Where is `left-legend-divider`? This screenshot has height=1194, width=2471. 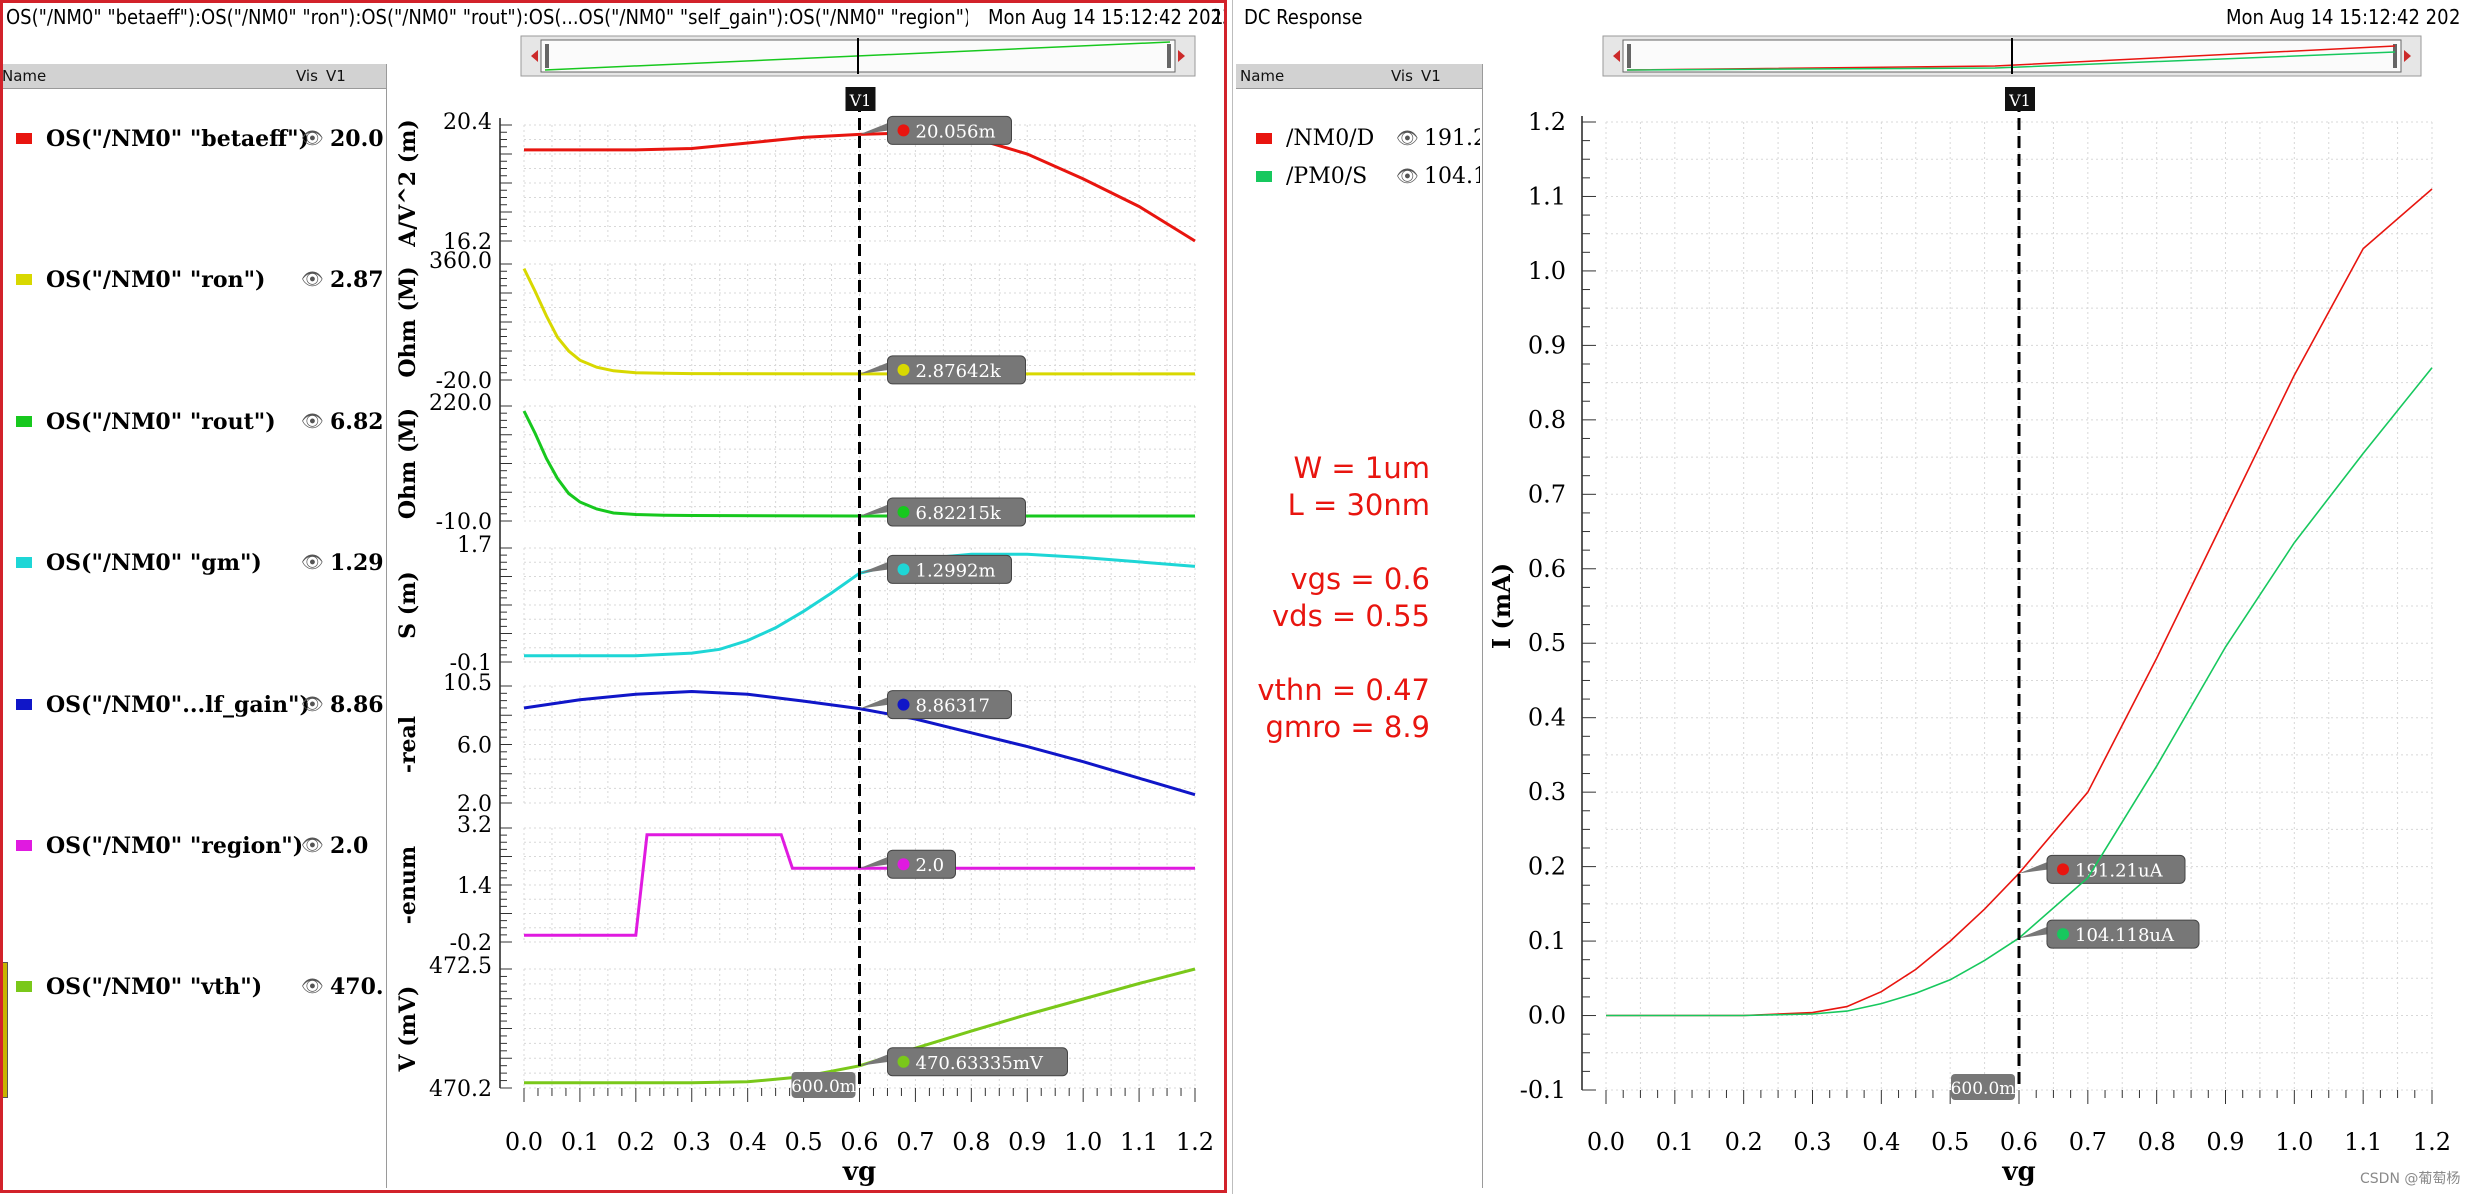 left-legend-divider is located at coordinates (386, 626).